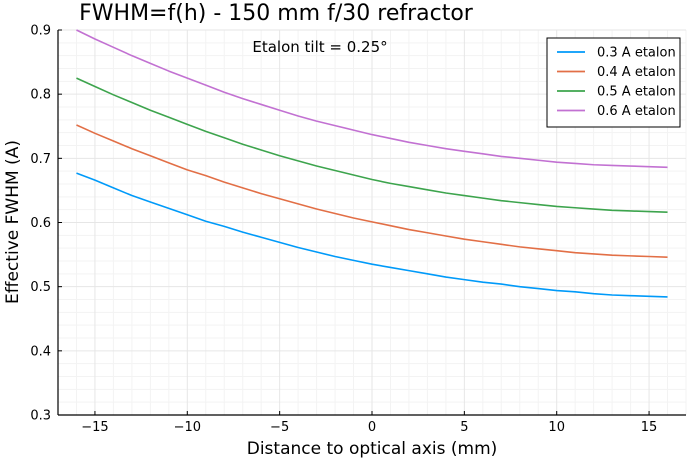 This screenshot has height=461, width=687. What do you see at coordinates (40, 287) in the screenshot?
I see `y-tick-label: 0.5` at bounding box center [40, 287].